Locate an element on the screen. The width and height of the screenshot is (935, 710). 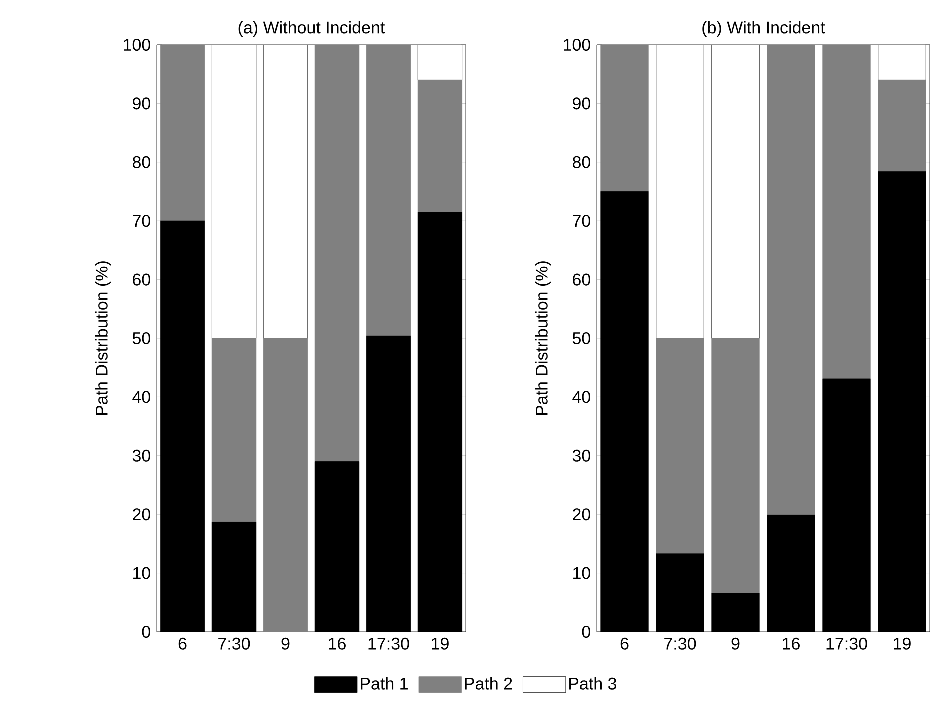
chart-title: (b) With Incident is located at coordinates (764, 29).